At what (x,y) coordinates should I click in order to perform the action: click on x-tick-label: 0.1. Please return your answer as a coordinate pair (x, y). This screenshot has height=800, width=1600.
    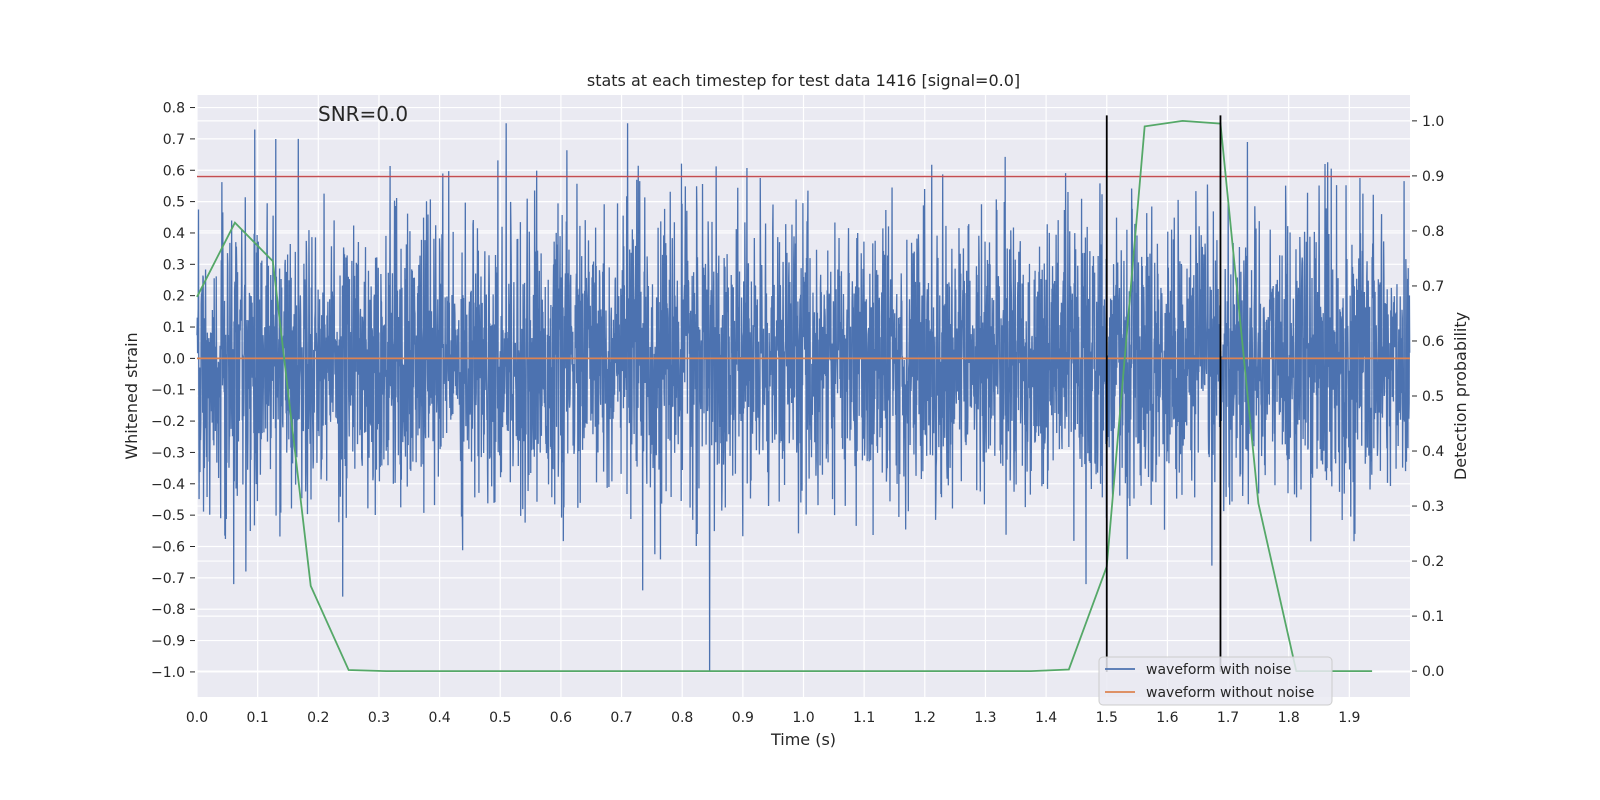
    Looking at the image, I should click on (258, 718).